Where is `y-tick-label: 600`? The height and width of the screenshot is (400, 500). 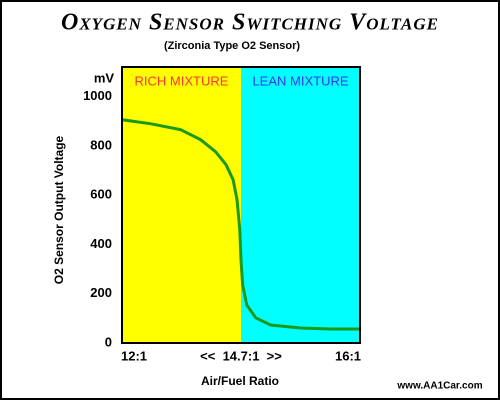 y-tick-label: 600 is located at coordinates (101, 194).